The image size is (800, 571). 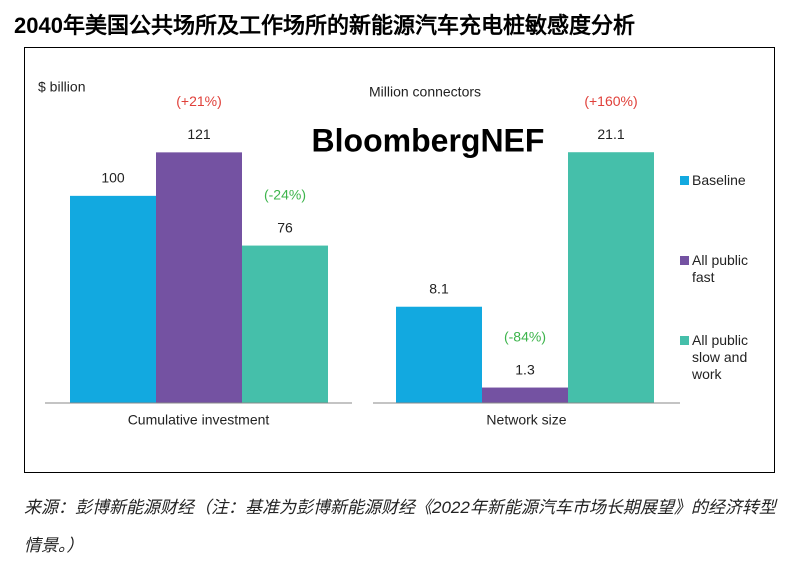 What do you see at coordinates (199, 101) in the screenshot?
I see `change-annotation: (+21%)` at bounding box center [199, 101].